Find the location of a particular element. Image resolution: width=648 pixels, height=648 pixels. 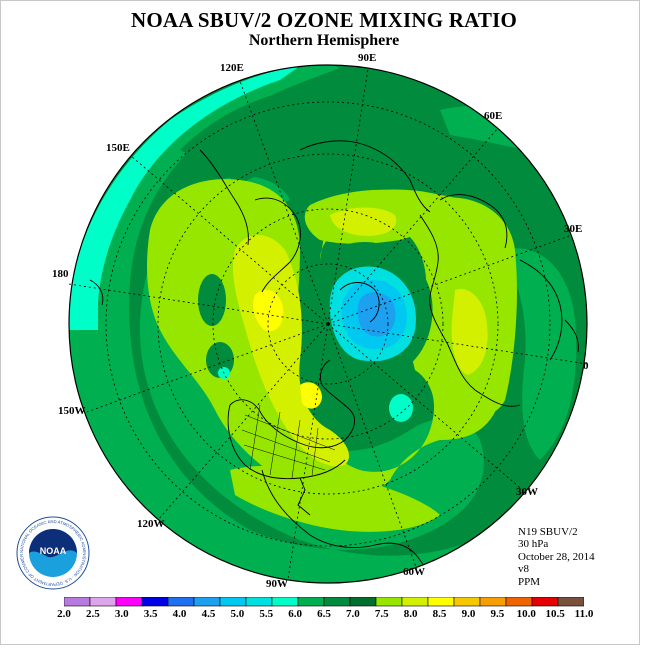

pressure-level-label: 30 hPa is located at coordinates (533, 544).